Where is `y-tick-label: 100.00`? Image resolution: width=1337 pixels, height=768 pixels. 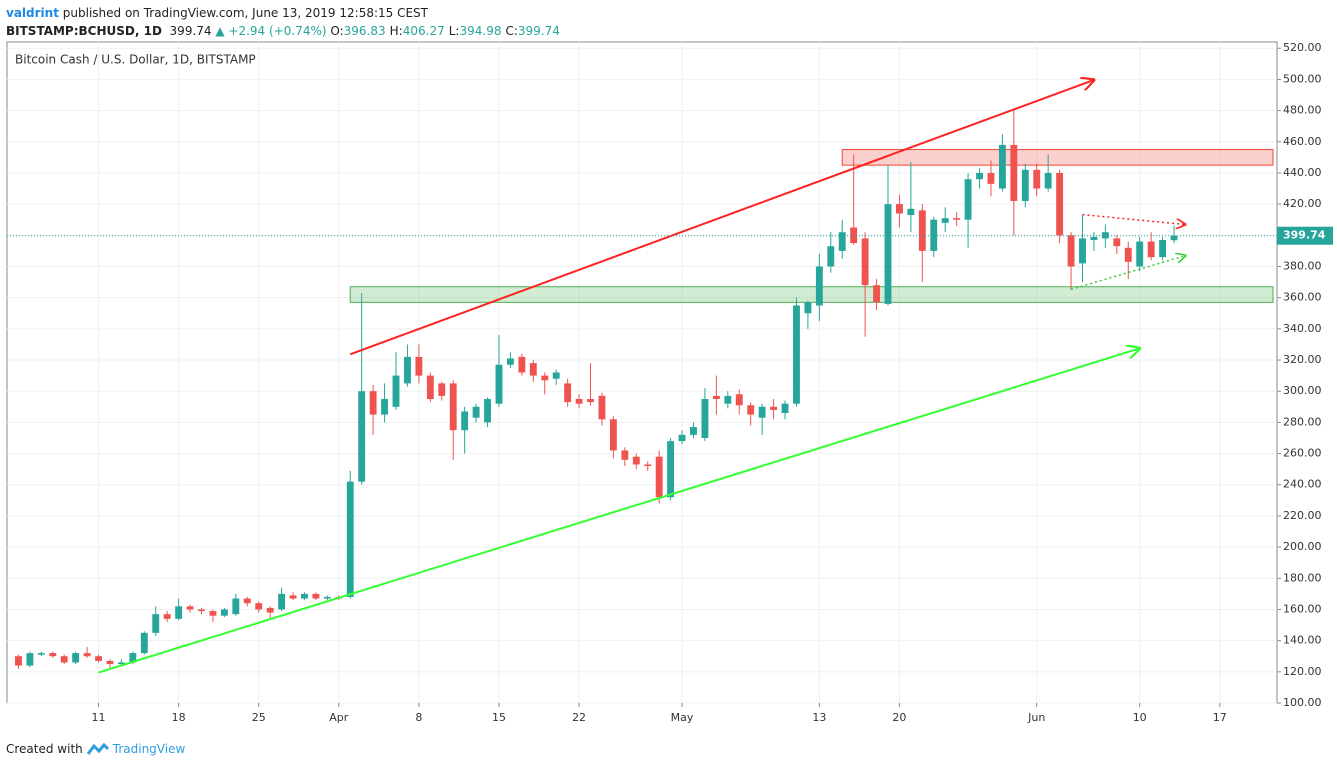 y-tick-label: 100.00 is located at coordinates (1302, 702).